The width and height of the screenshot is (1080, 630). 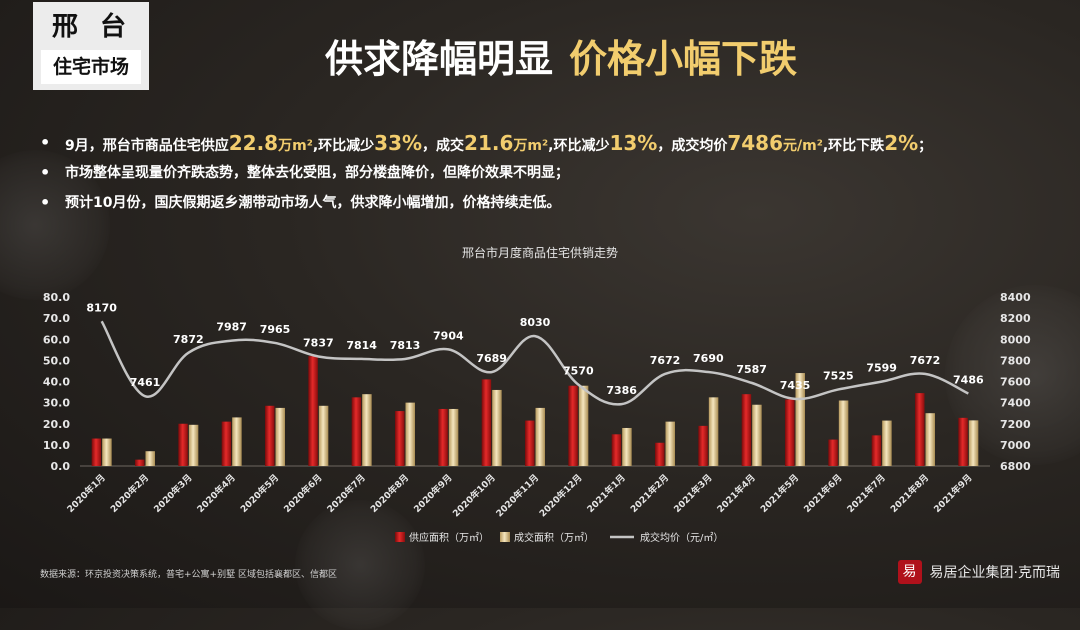 What do you see at coordinates (1015, 382) in the screenshot?
I see `y-right-tick-label: 7600` at bounding box center [1015, 382].